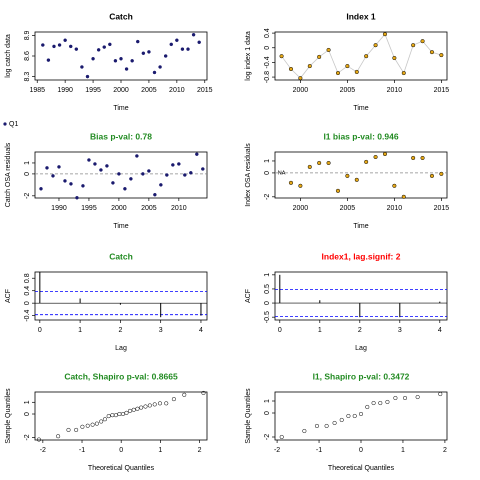 This screenshot has width=480, height=480. Describe the element at coordinates (267, 77) in the screenshot. I see `y-tick-label: -0.8` at that location.